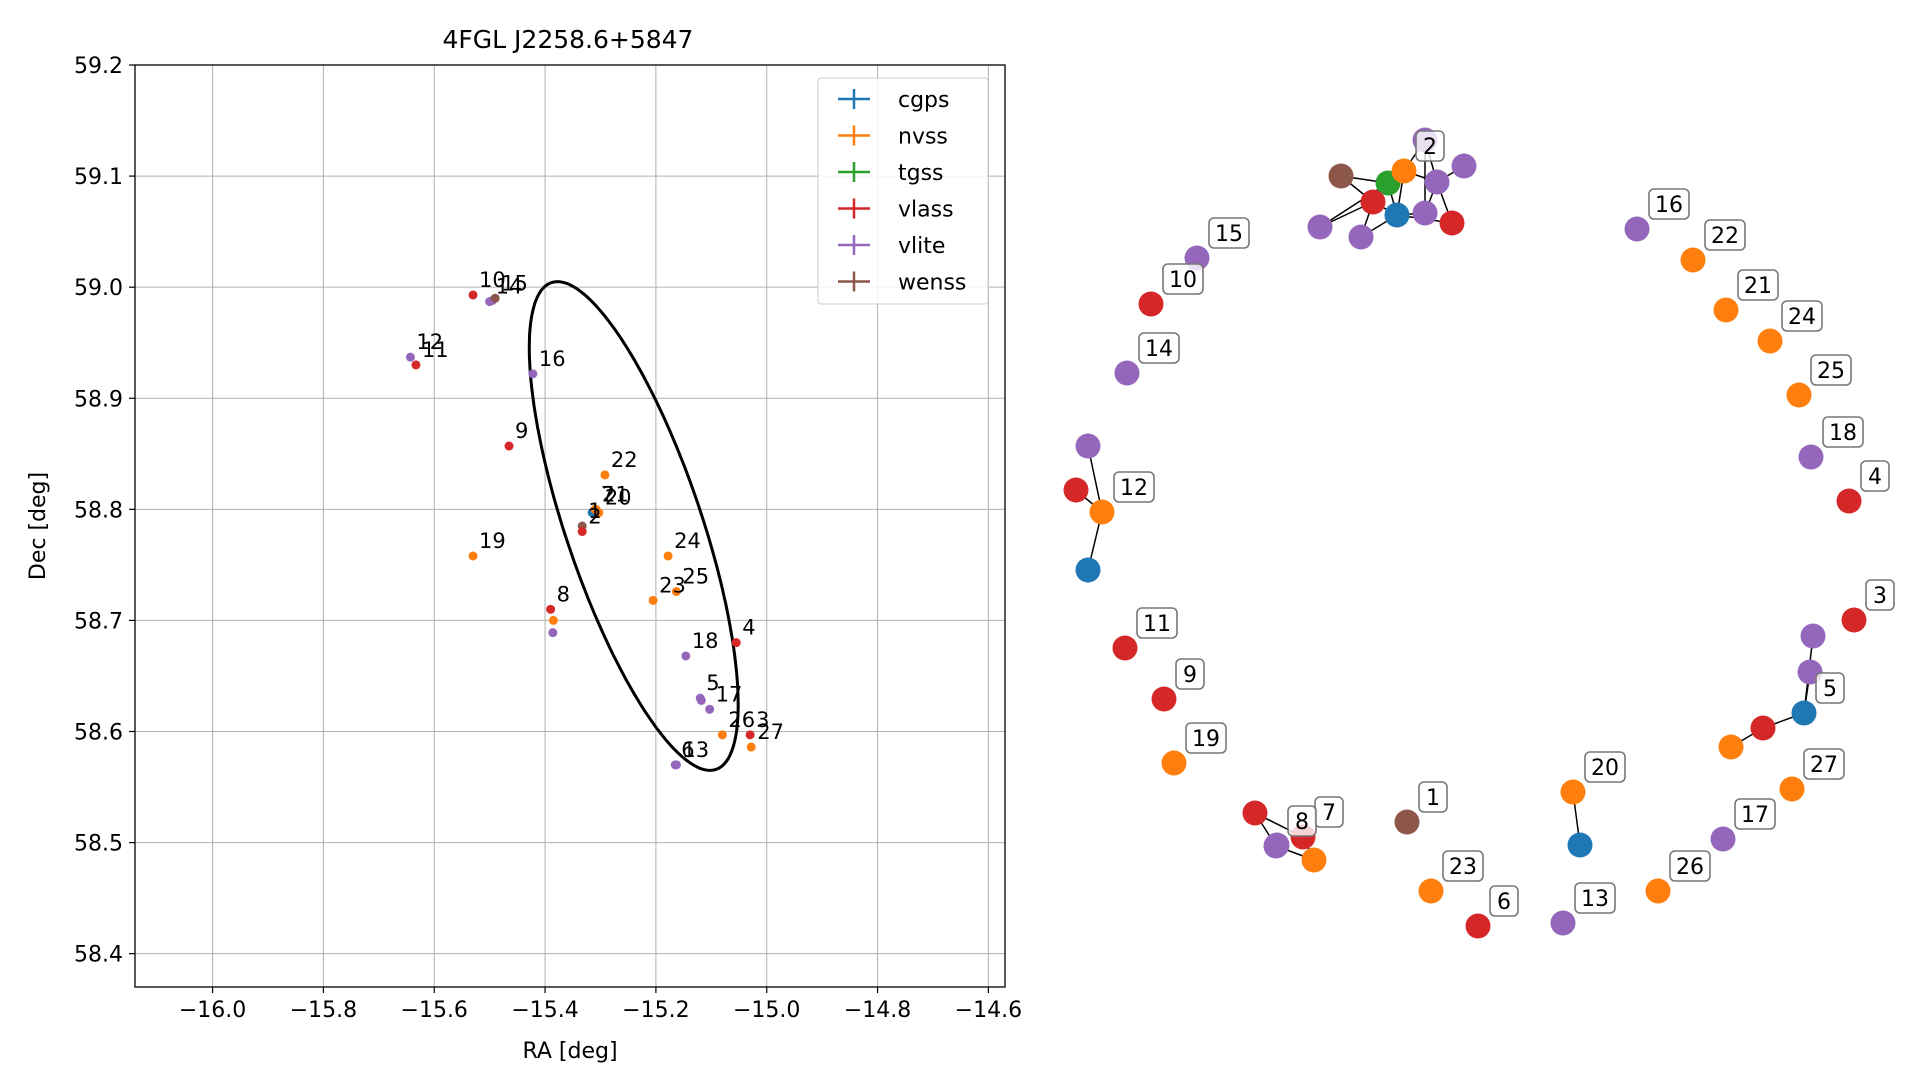 The width and height of the screenshot is (1919, 1080). Describe the element at coordinates (98, 621) in the screenshot. I see `y-tick-label: 58.7` at that location.